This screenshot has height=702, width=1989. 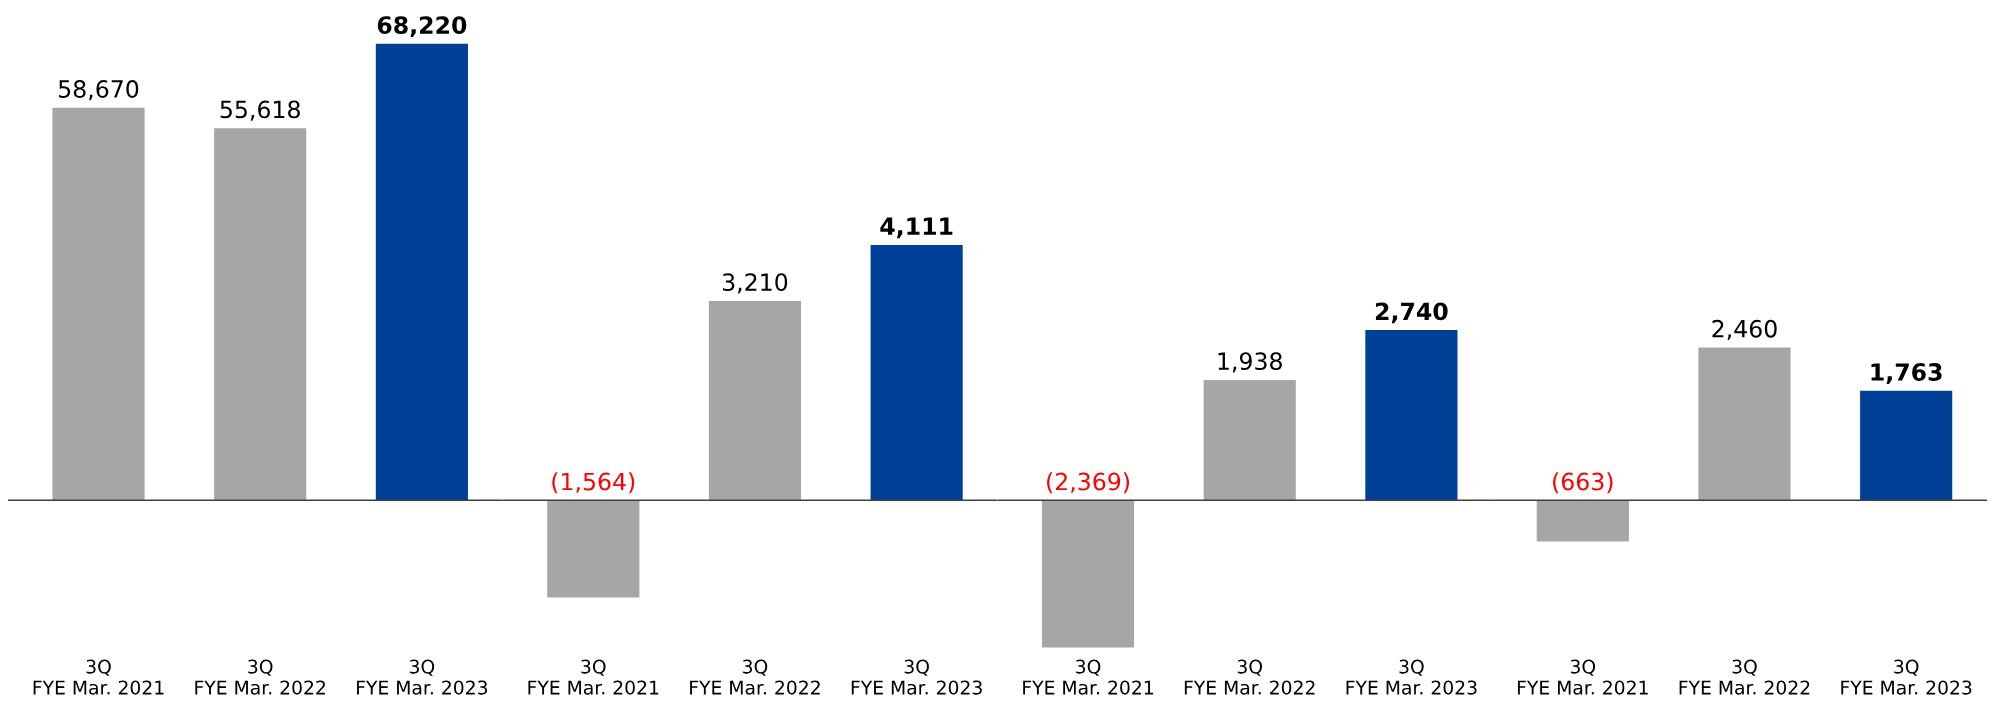 I want to click on data-label: (663), so click(x=1583, y=483).